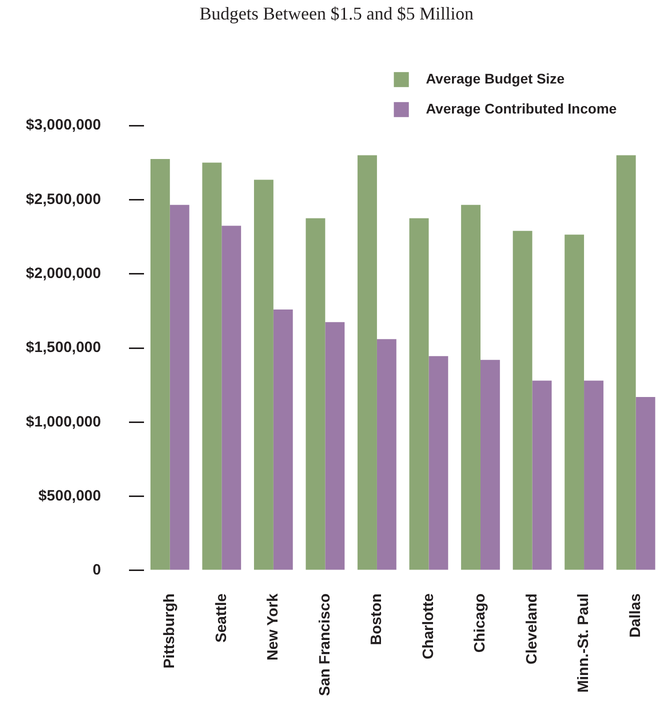 The image size is (669, 719). I want to click on y-tick-label: $1,500,000, so click(63, 347).